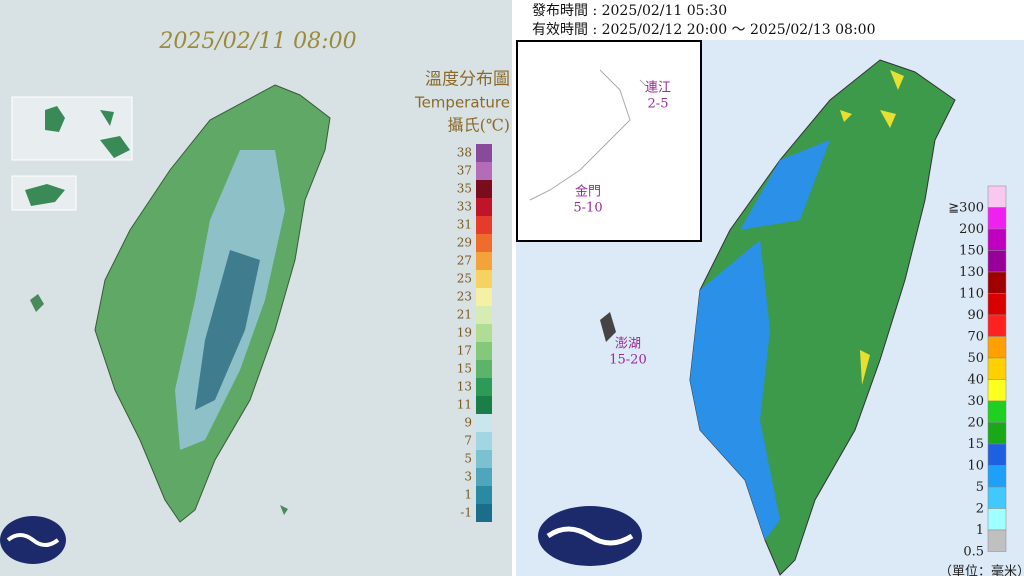 This screenshot has height=576, width=1024. I want to click on region-name: 連江, so click(658, 88).